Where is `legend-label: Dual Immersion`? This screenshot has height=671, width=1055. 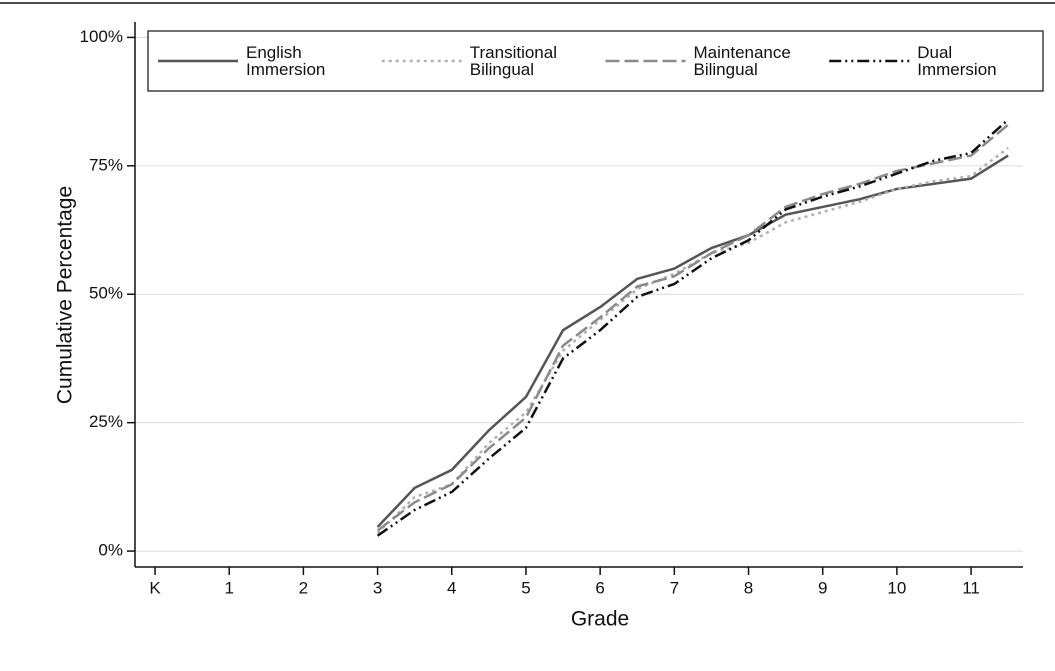 legend-label: Dual Immersion is located at coordinates (957, 61).